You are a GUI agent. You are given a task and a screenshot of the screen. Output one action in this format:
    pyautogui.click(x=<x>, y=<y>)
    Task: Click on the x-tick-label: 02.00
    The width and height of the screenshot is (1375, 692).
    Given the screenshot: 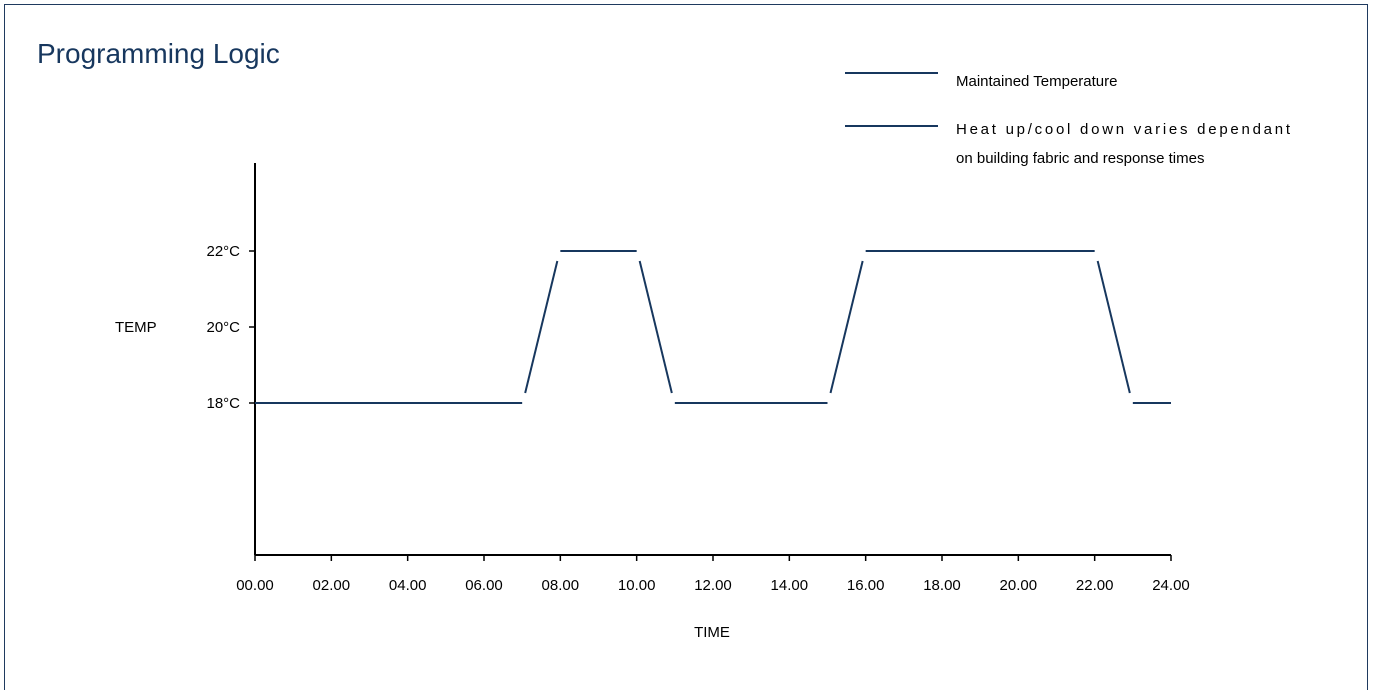 What is the action you would take?
    pyautogui.click(x=332, y=585)
    